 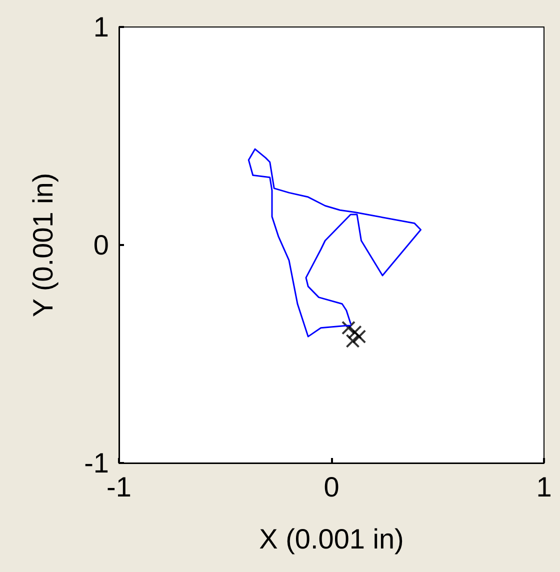 I want to click on y-tick-label: 0, so click(x=101, y=245).